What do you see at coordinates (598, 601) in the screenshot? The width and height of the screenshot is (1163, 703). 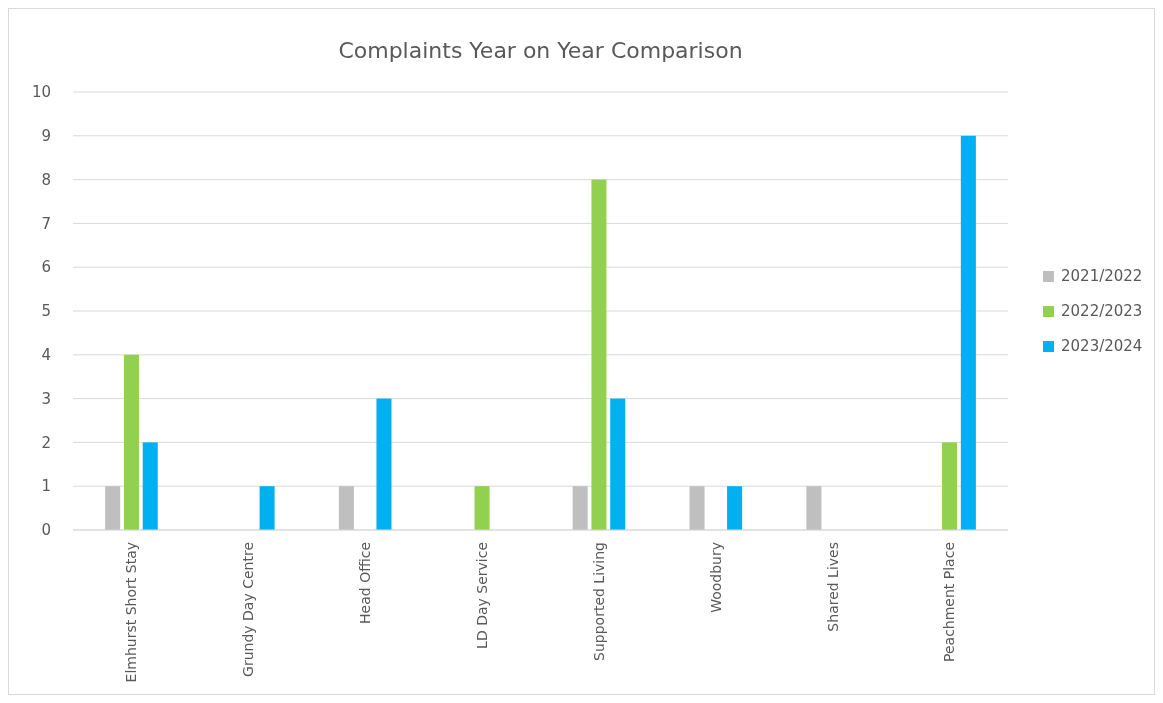 I see `x-tick-label: Supported Living` at bounding box center [598, 601].